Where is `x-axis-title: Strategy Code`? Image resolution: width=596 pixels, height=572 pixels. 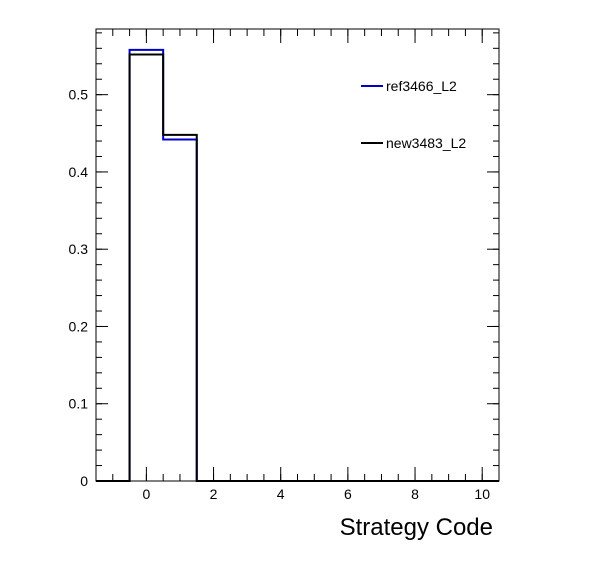
x-axis-title: Strategy Code is located at coordinates (416, 527).